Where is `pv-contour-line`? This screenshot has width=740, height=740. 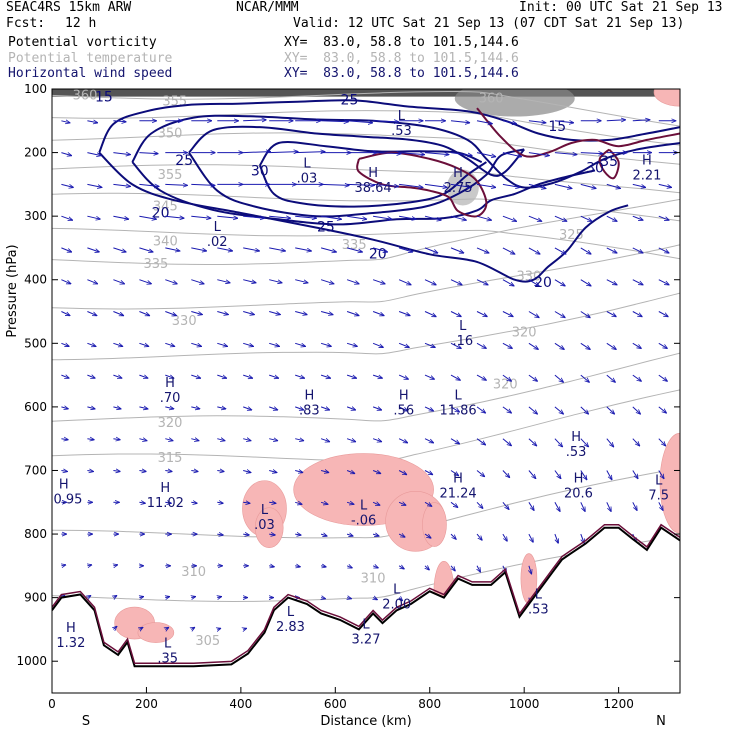
pv-contour-line is located at coordinates (578, 132).